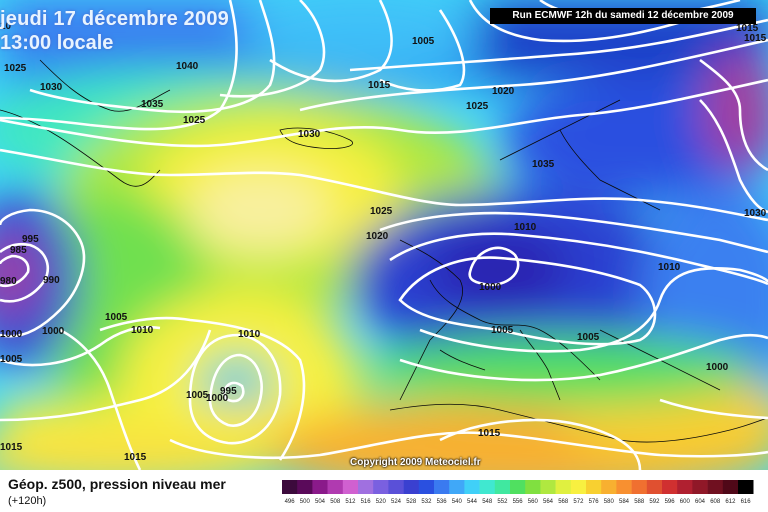 This screenshot has width=768, height=512. Describe the element at coordinates (415, 462) in the screenshot. I see `copyright-text: Copyright 2009 Meteociel.fr` at that location.